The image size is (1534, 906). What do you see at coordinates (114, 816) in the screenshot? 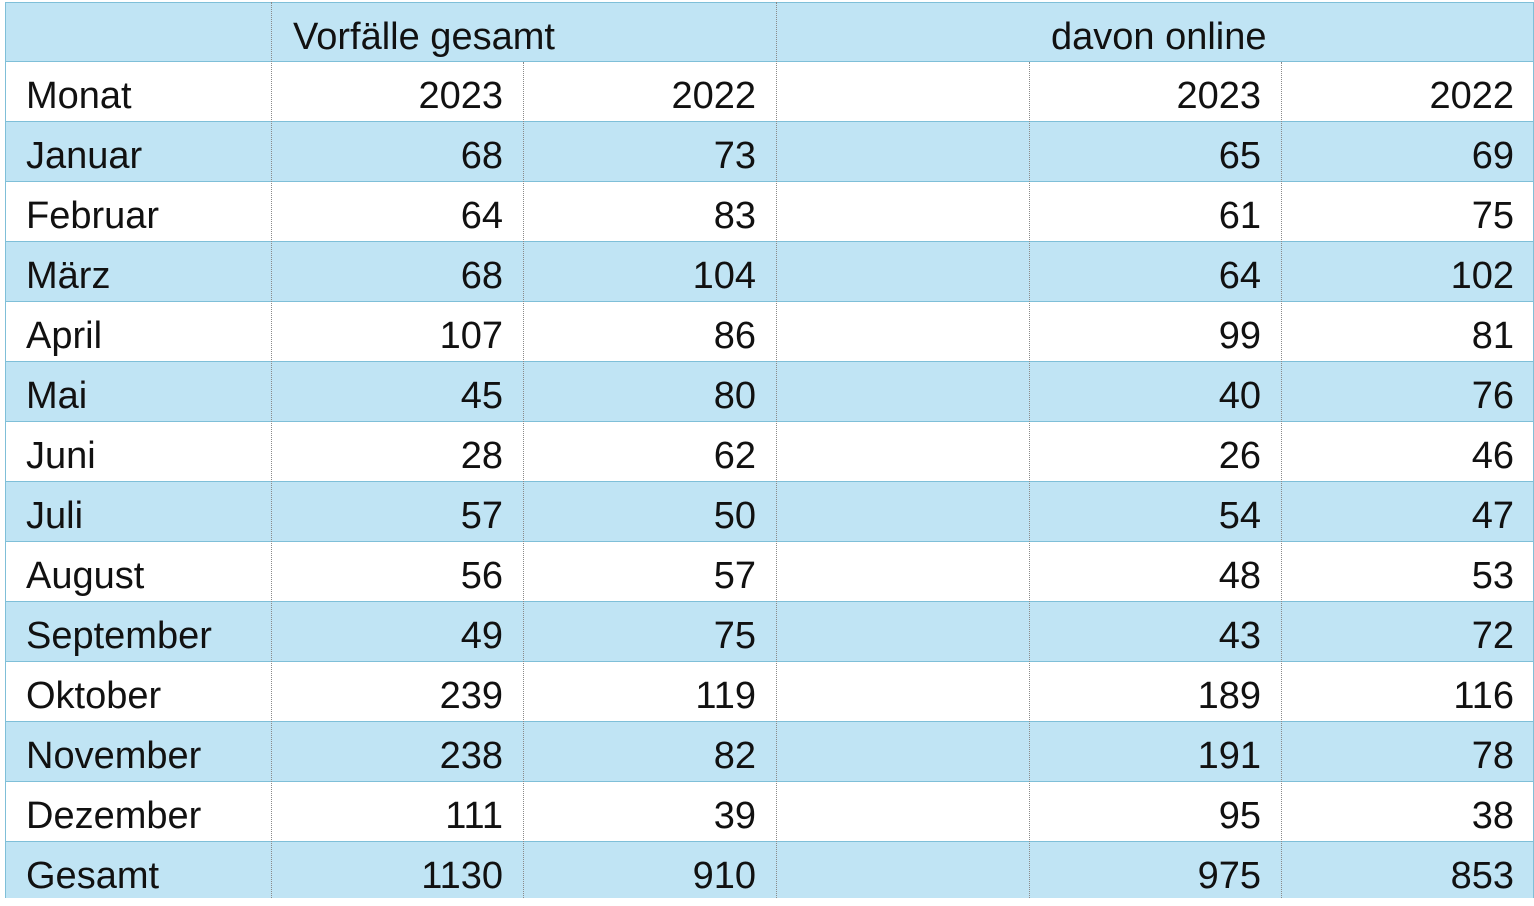
I see `month-cell: Dezember` at bounding box center [114, 816].